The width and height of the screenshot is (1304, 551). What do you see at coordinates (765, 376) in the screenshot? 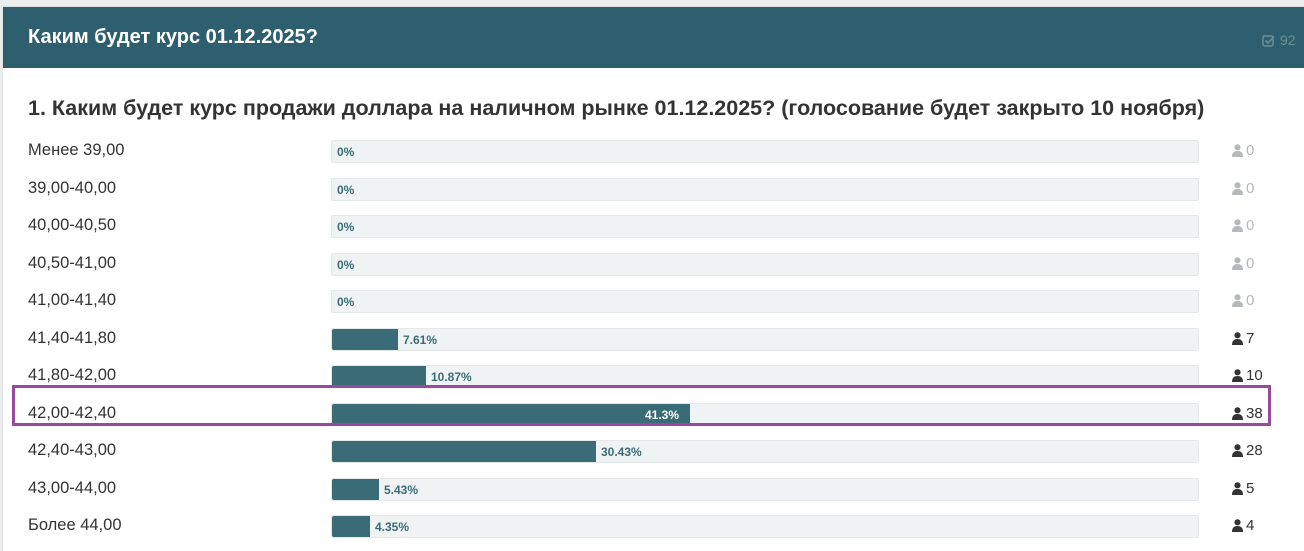
I see `result-bar-track: 10.87%` at bounding box center [765, 376].